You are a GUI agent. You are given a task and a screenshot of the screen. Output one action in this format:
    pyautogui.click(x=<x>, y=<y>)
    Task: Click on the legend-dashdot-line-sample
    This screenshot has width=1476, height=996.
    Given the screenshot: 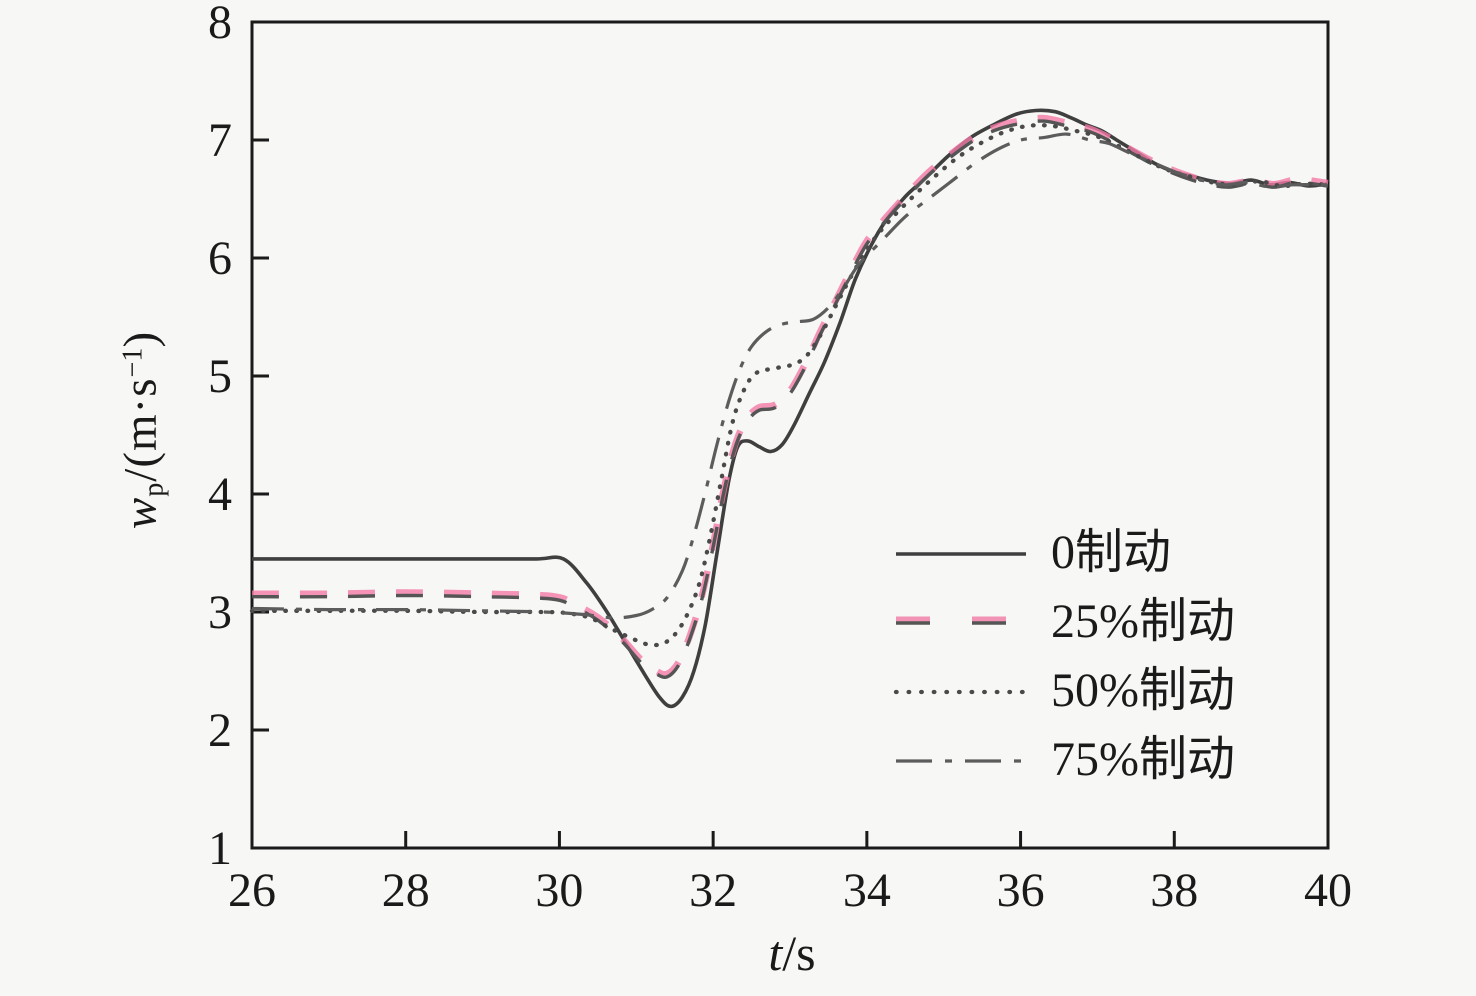 What is the action you would take?
    pyautogui.click(x=961, y=760)
    